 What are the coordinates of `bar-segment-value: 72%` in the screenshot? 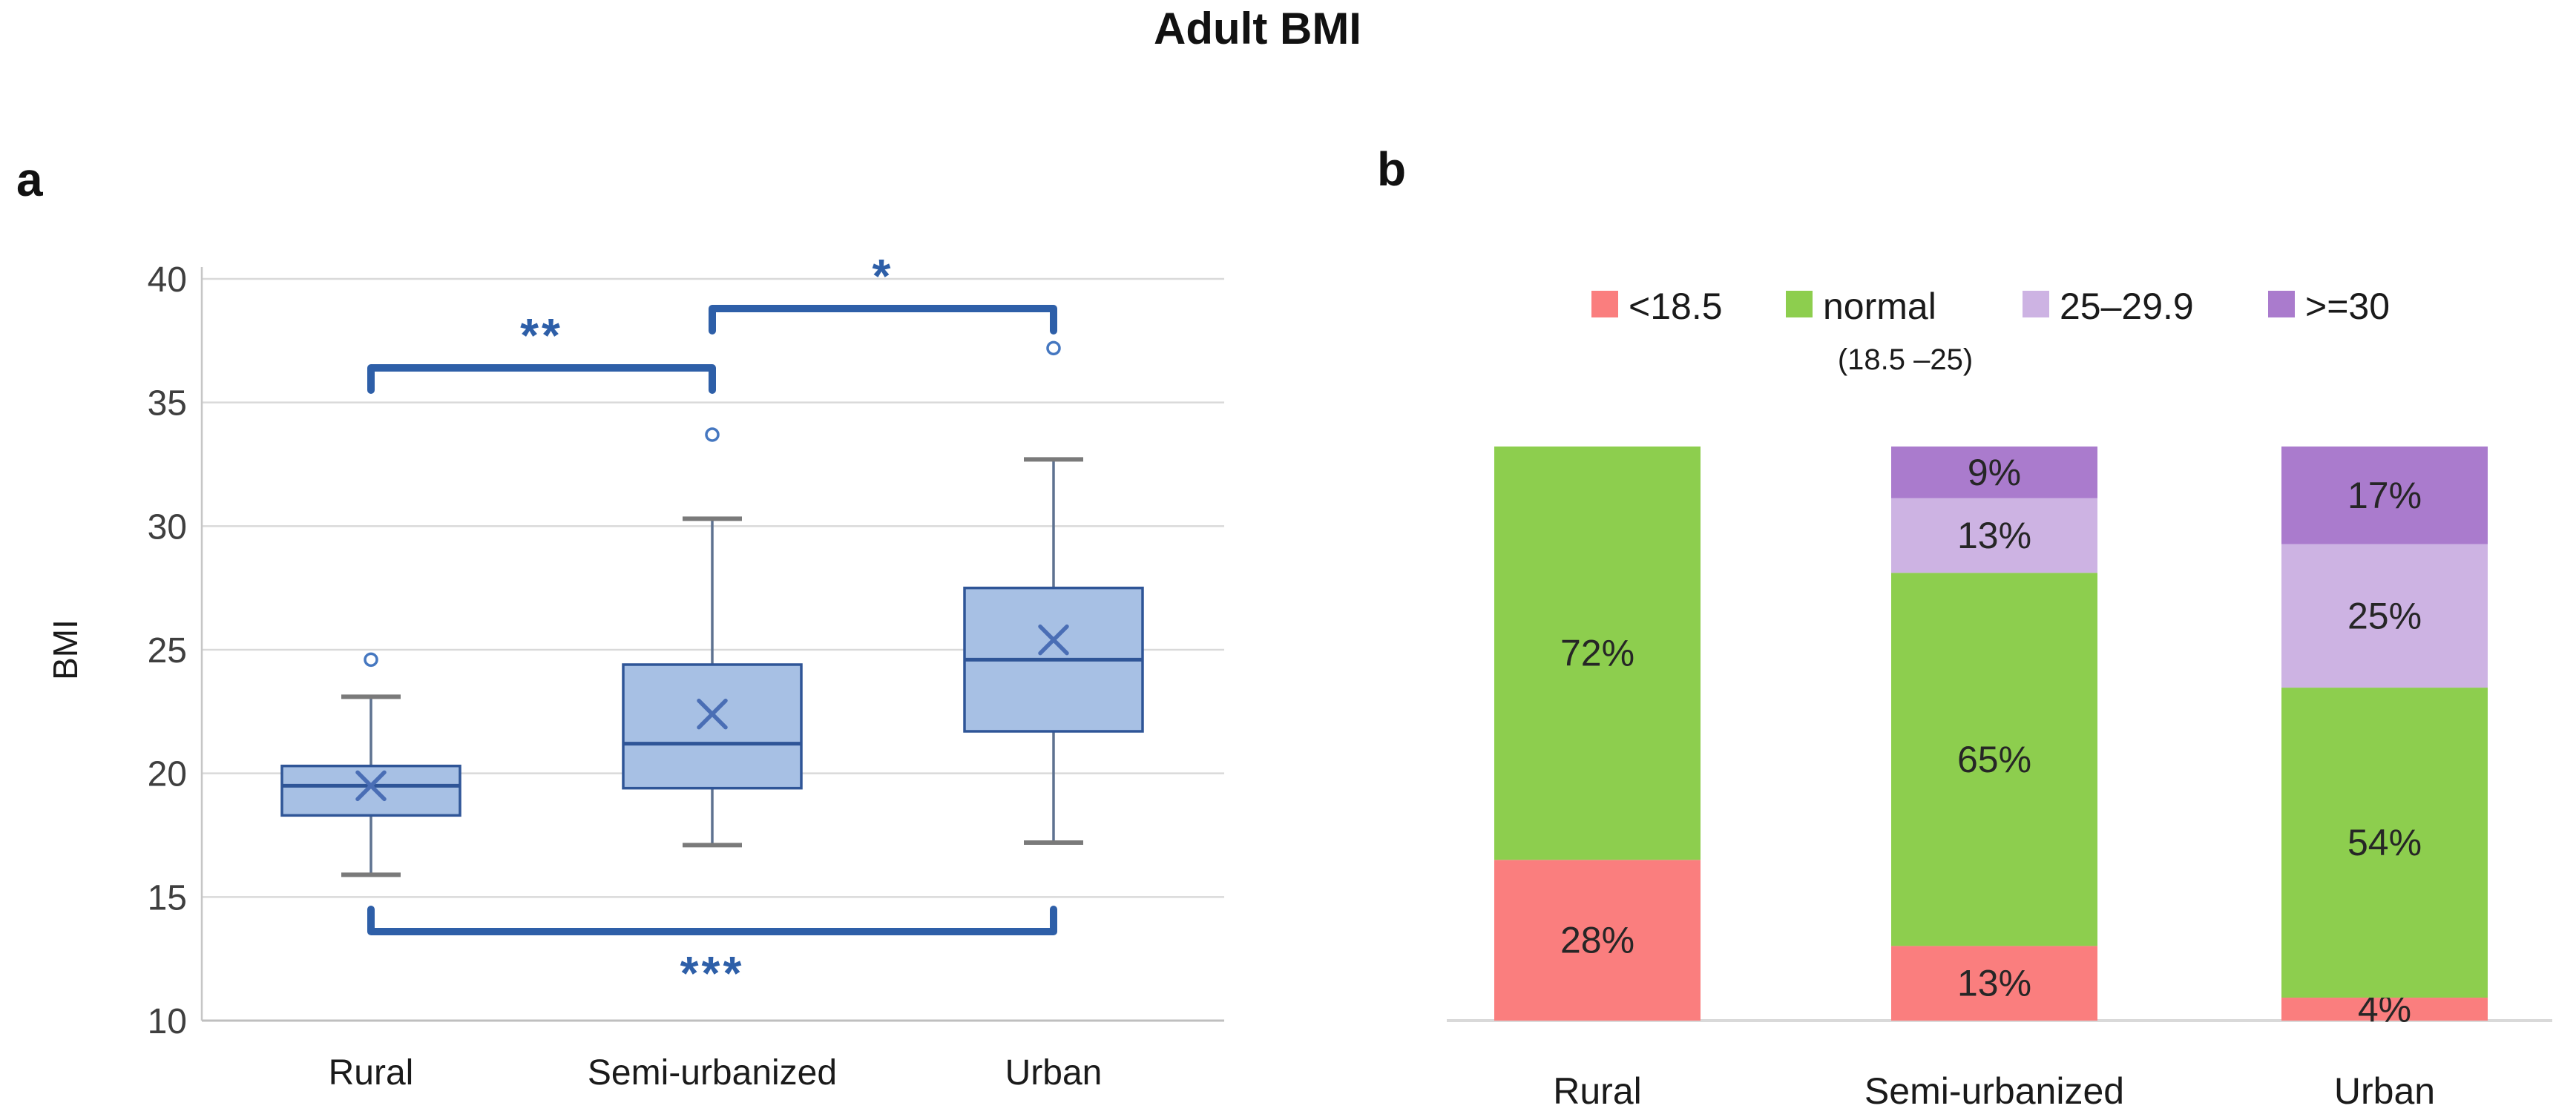 It's located at (1597, 654).